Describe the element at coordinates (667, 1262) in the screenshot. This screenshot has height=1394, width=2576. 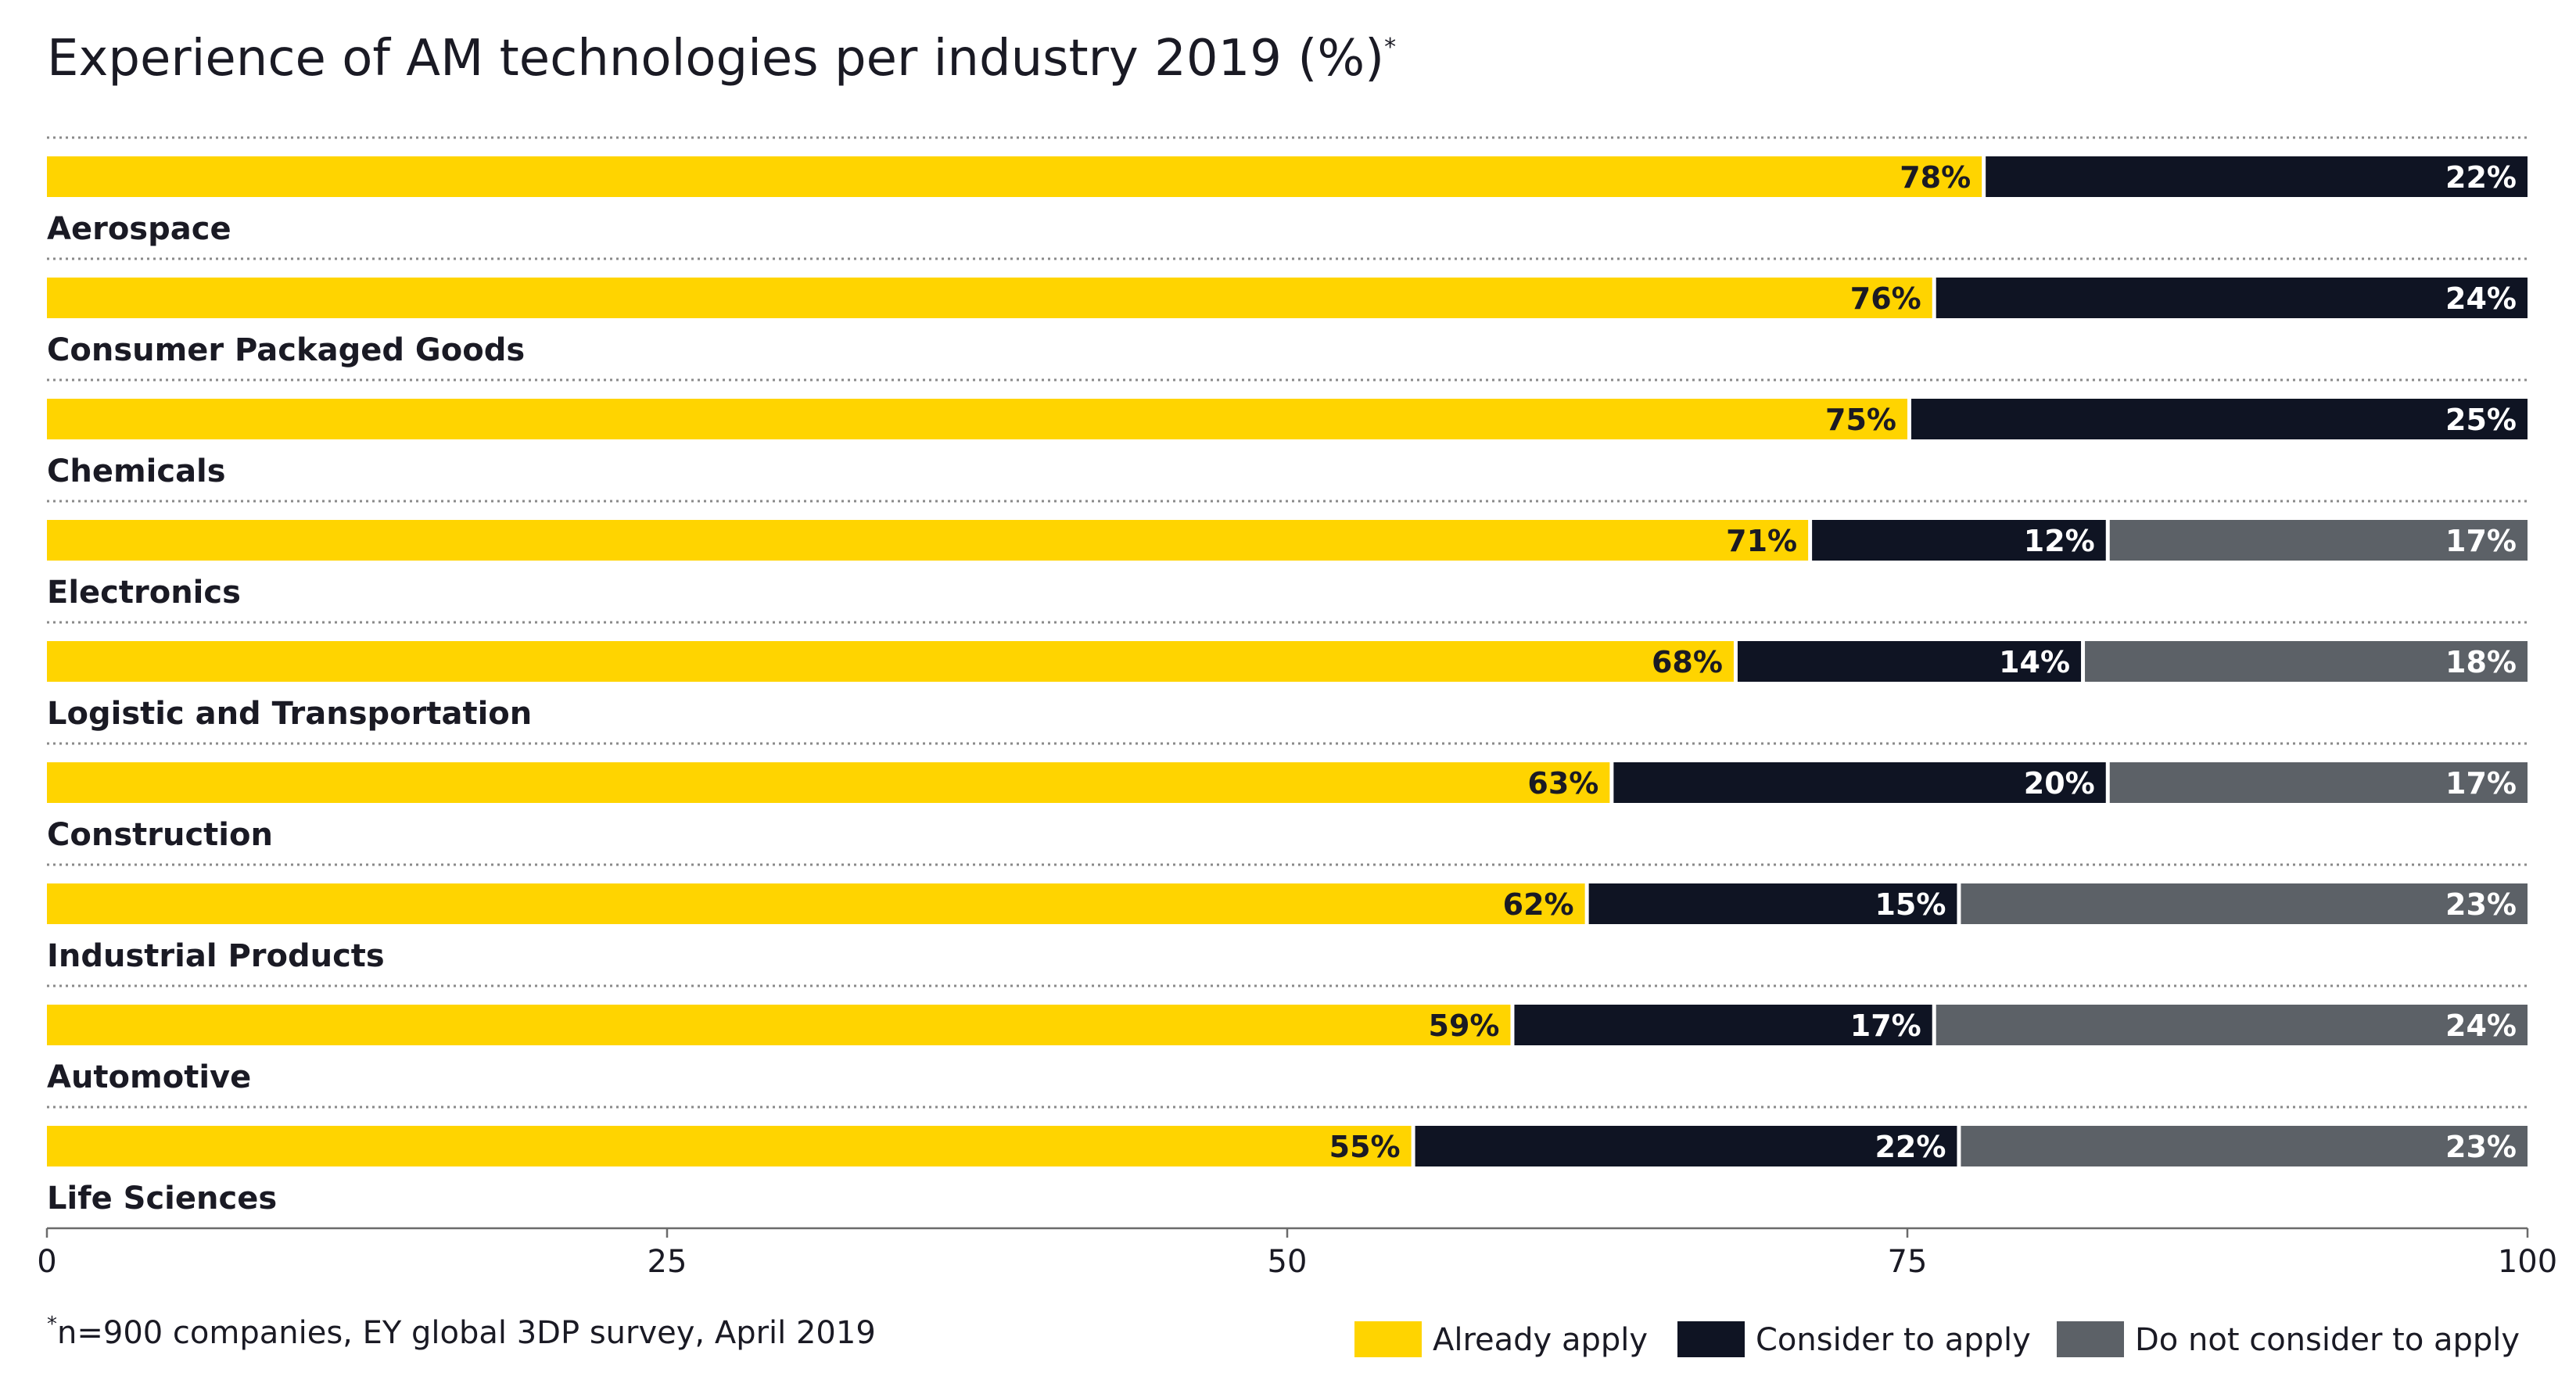
I see `x-tick-label-25: 25` at that location.